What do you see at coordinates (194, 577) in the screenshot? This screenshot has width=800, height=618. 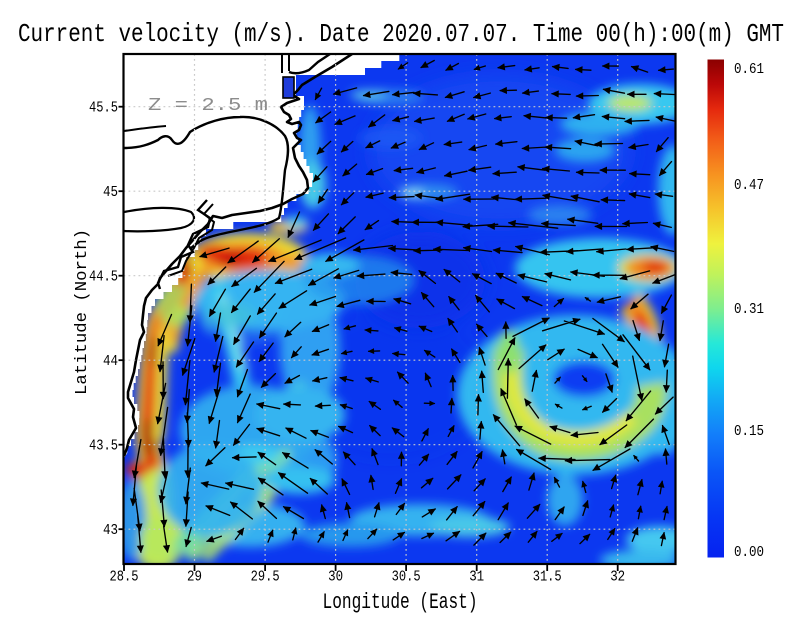 I see `svg-text: 29` at bounding box center [194, 577].